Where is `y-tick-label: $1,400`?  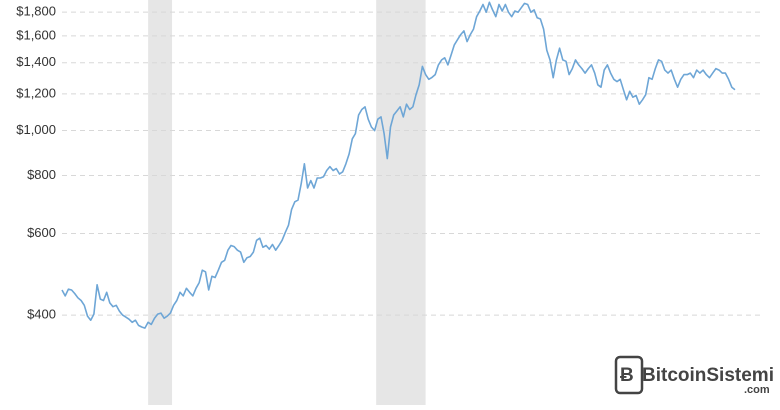
y-tick-label: $1,400 is located at coordinates (36, 61).